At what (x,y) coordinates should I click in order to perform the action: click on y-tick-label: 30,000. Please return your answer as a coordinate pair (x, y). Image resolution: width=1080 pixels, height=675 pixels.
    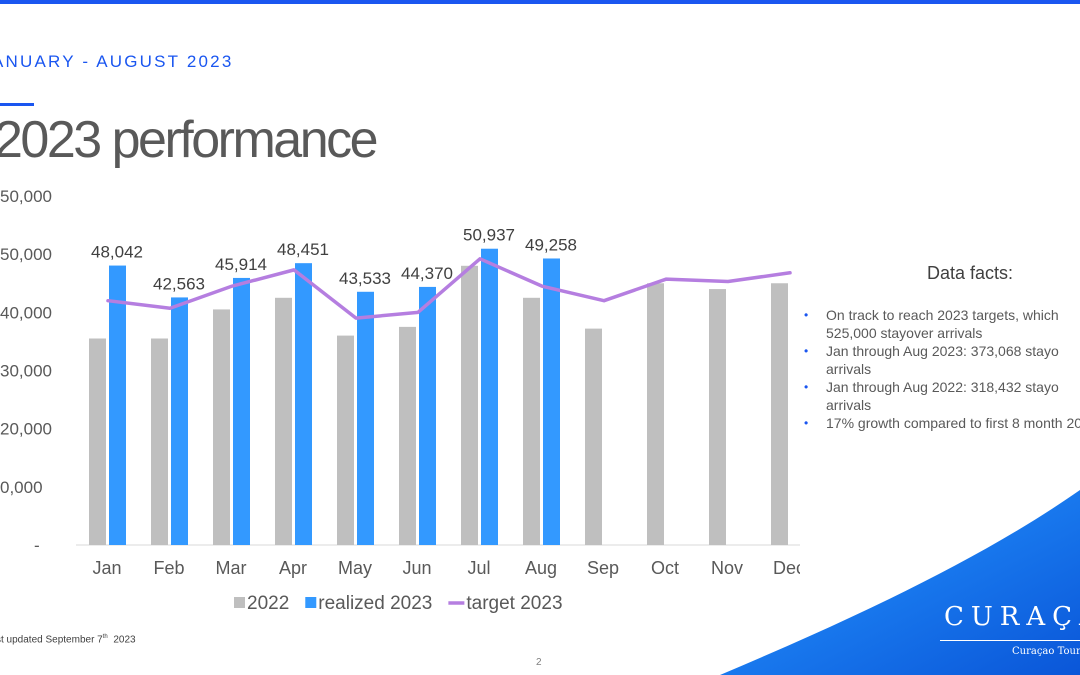
    Looking at the image, I should click on (26, 371).